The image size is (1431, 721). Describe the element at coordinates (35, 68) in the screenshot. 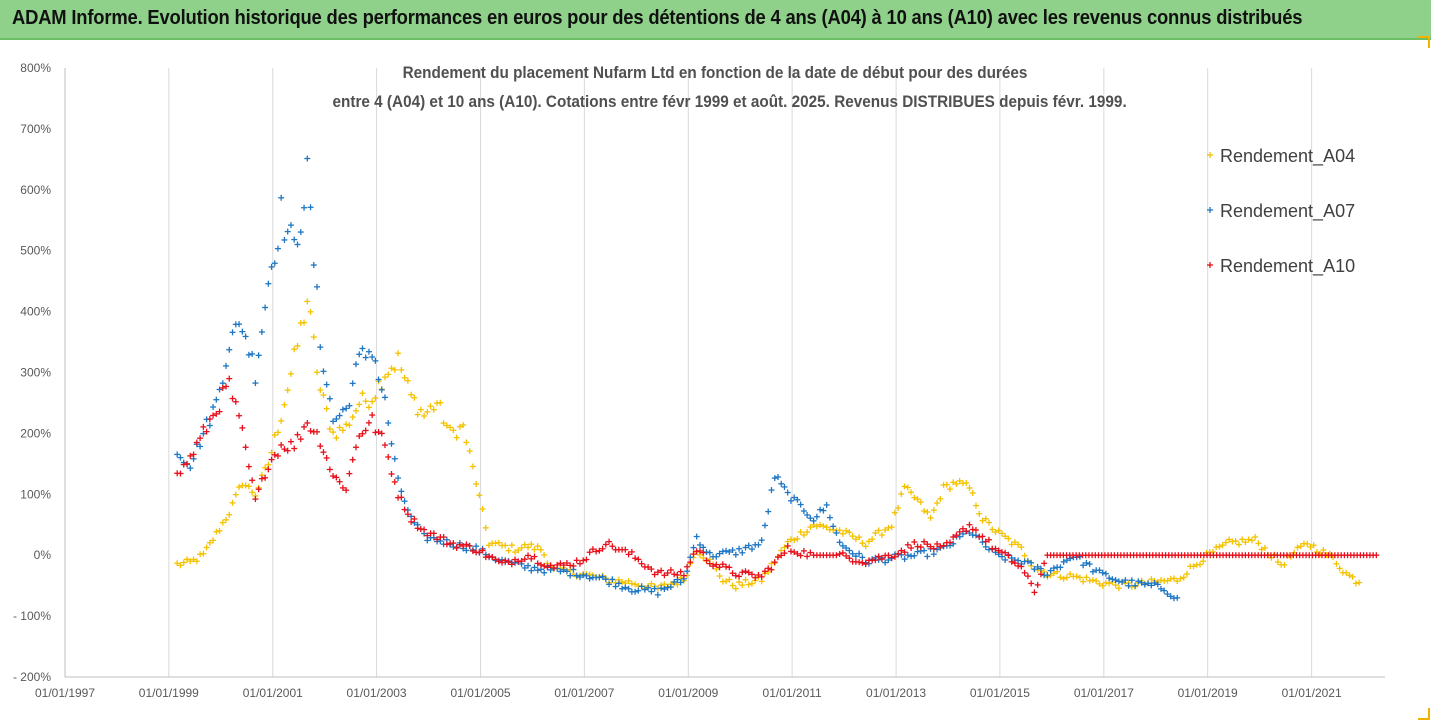

I see `y-tick-label: 800%` at that location.